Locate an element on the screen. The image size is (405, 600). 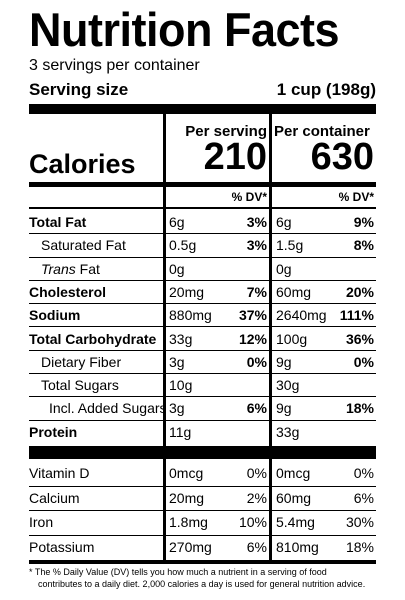
nutrient-row: Potassium 270mg 6% 810mg 18% is located at coordinates (202, 548).